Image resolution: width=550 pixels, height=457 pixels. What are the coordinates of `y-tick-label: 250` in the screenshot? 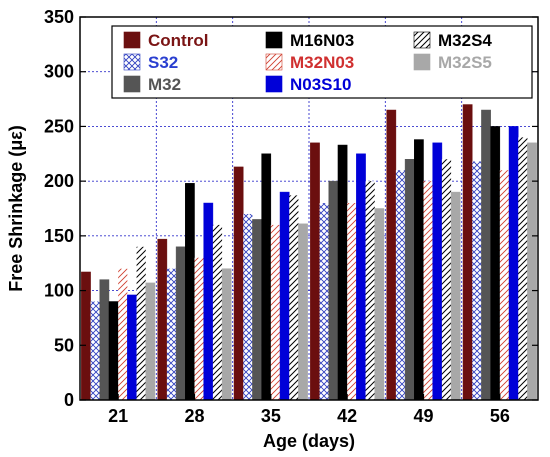 It's located at (59, 126).